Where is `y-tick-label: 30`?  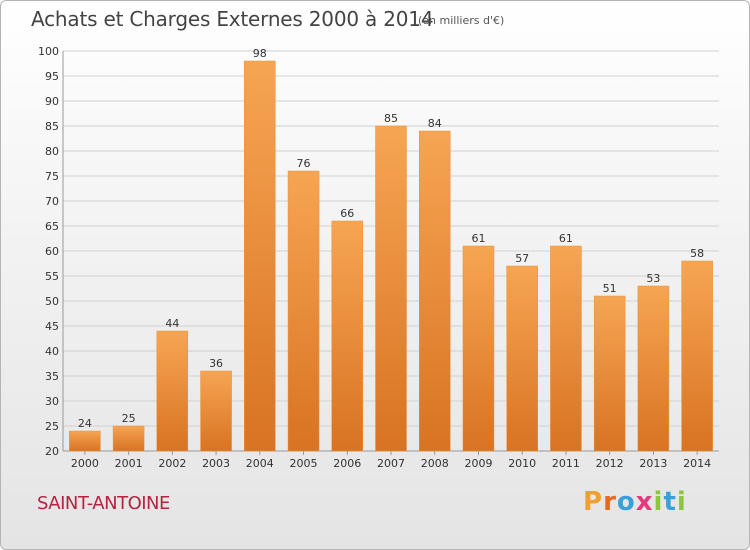
y-tick-label: 30 is located at coordinates (52, 401).